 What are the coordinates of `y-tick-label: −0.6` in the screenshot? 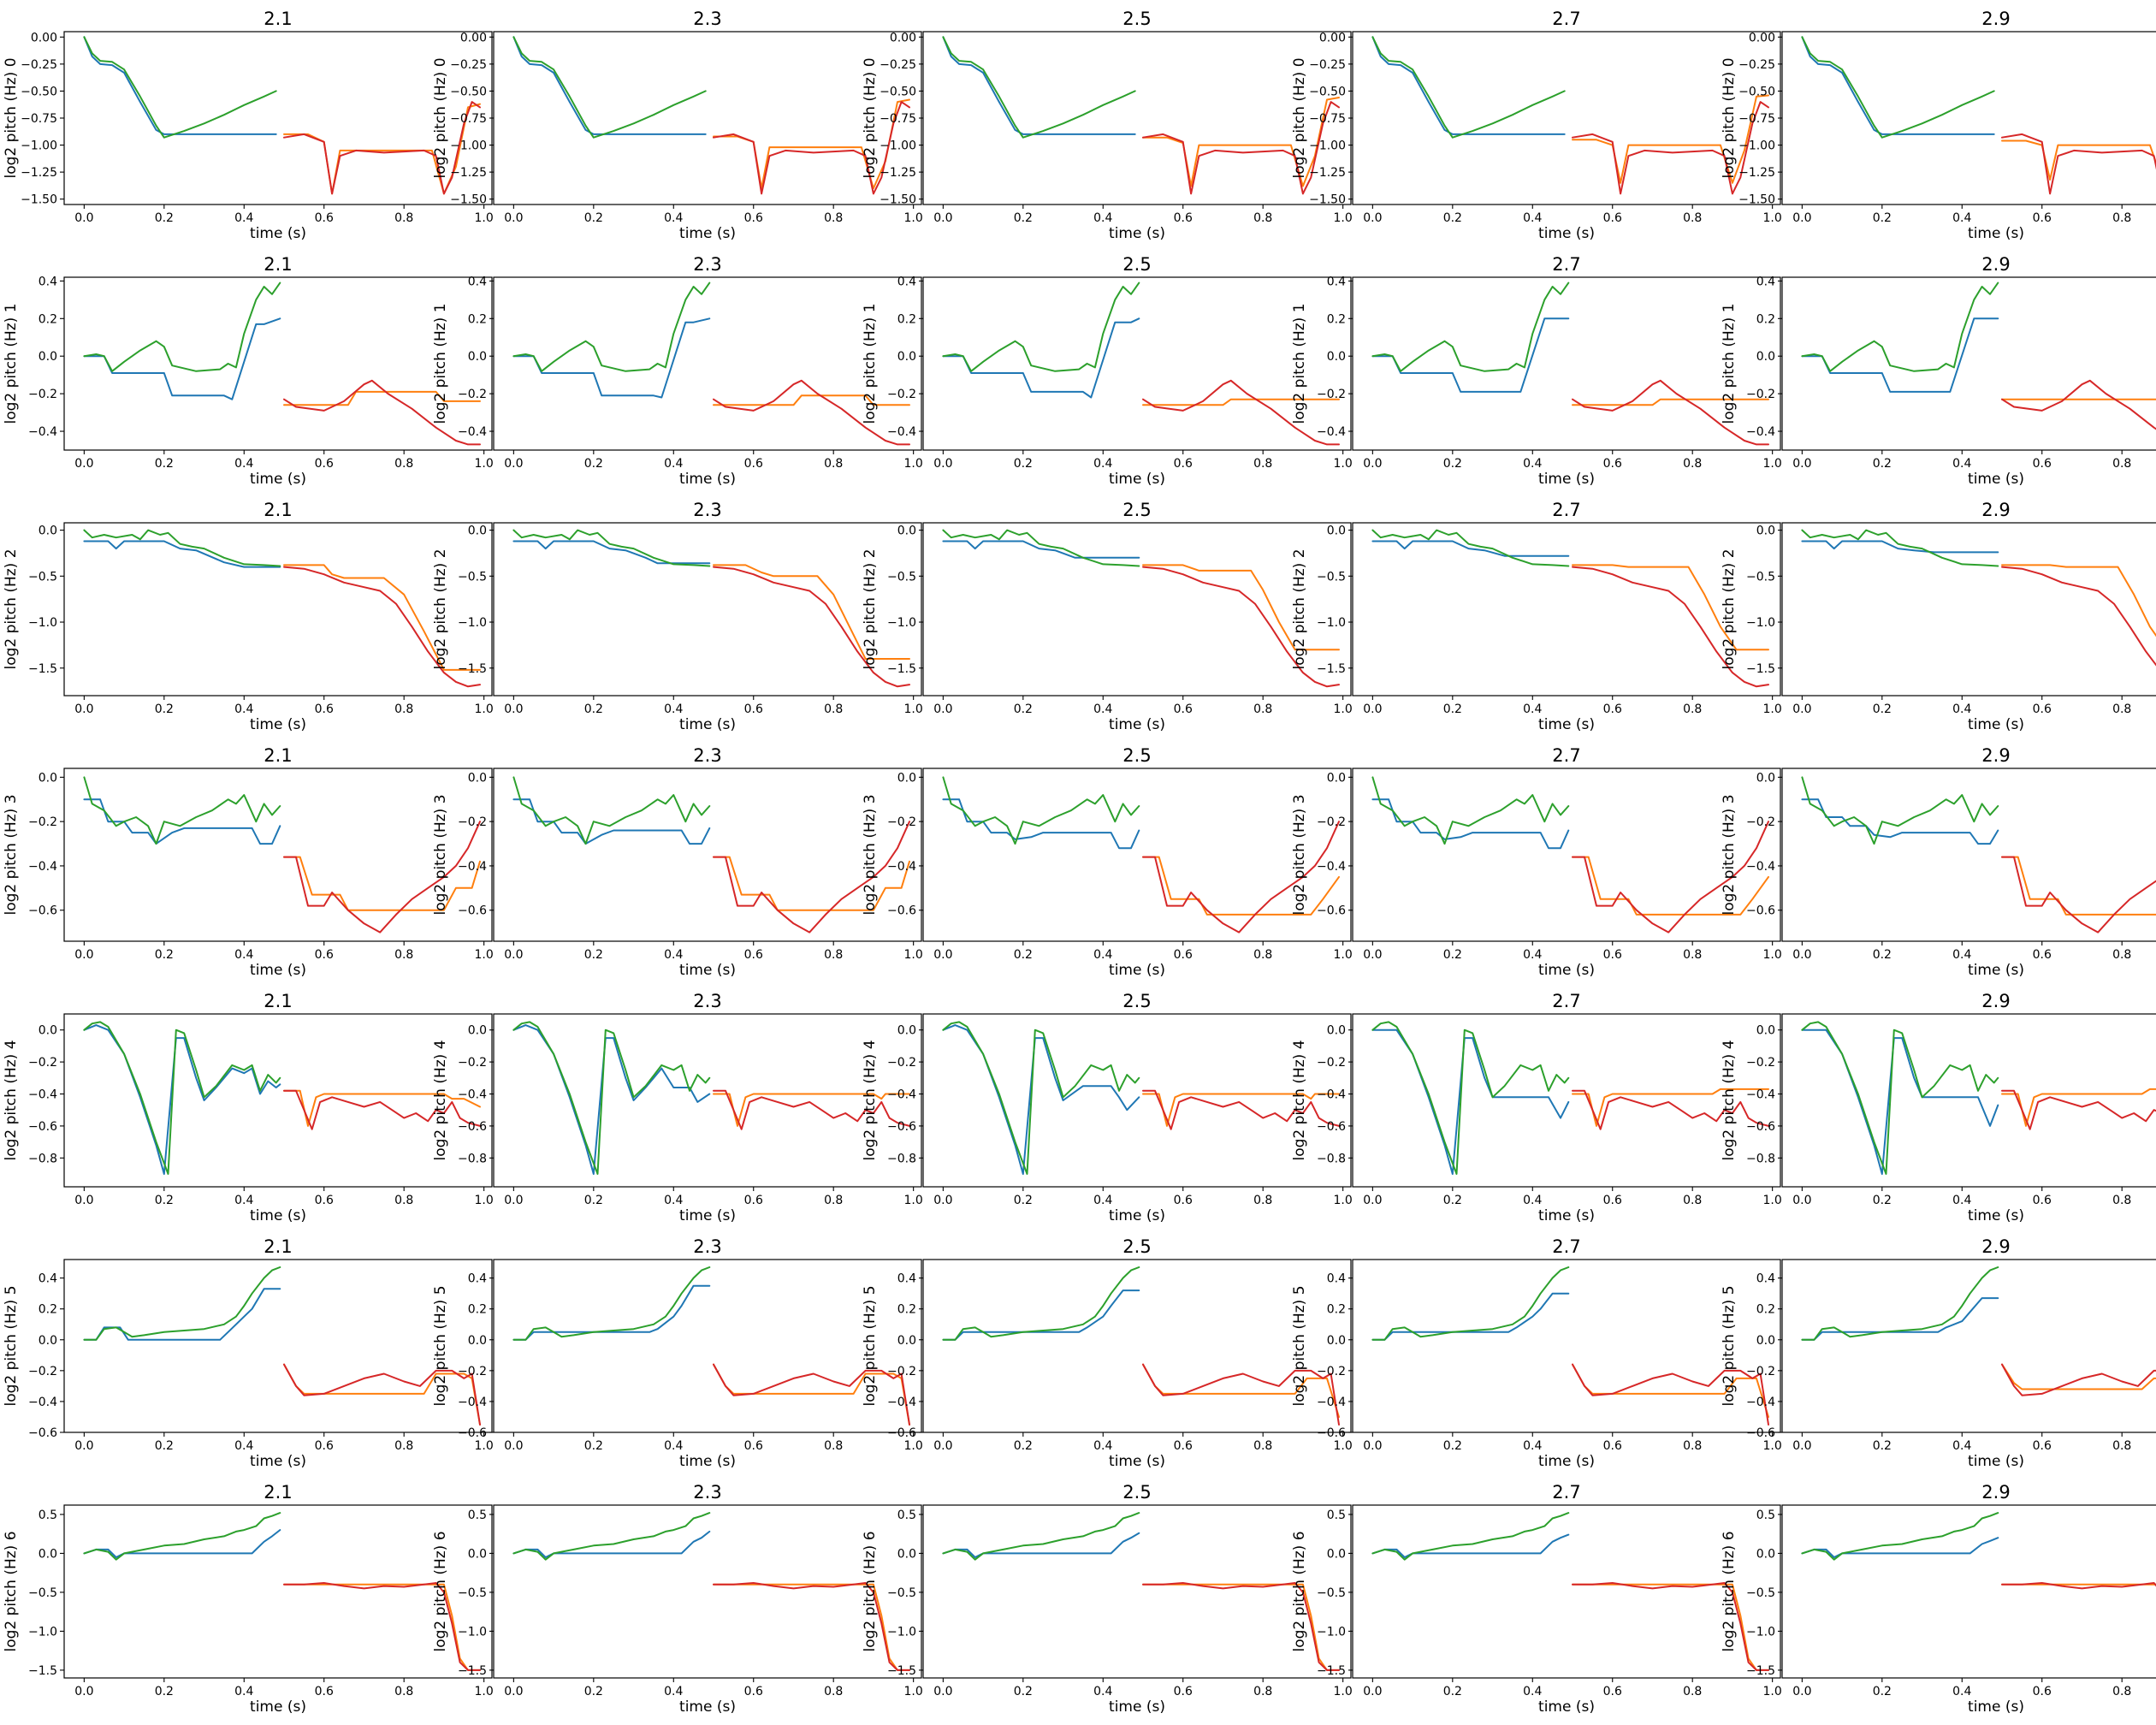 It's located at (472, 911).